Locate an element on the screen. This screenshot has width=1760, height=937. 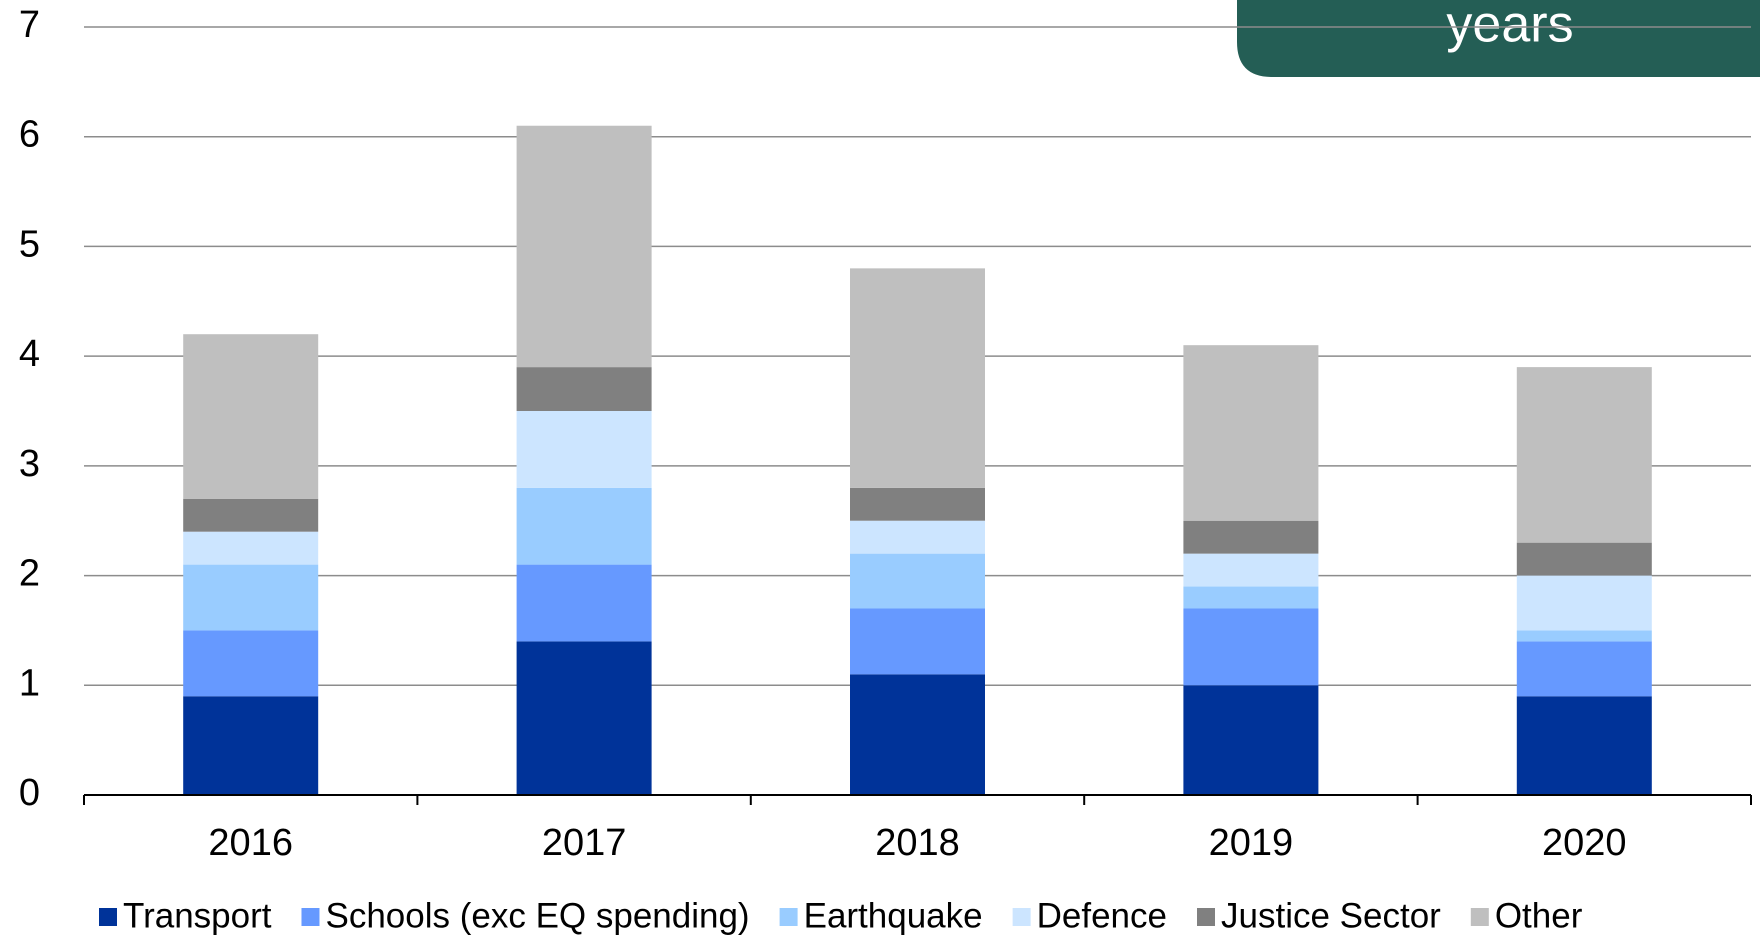
y-tick-label: 2 is located at coordinates (29, 574).